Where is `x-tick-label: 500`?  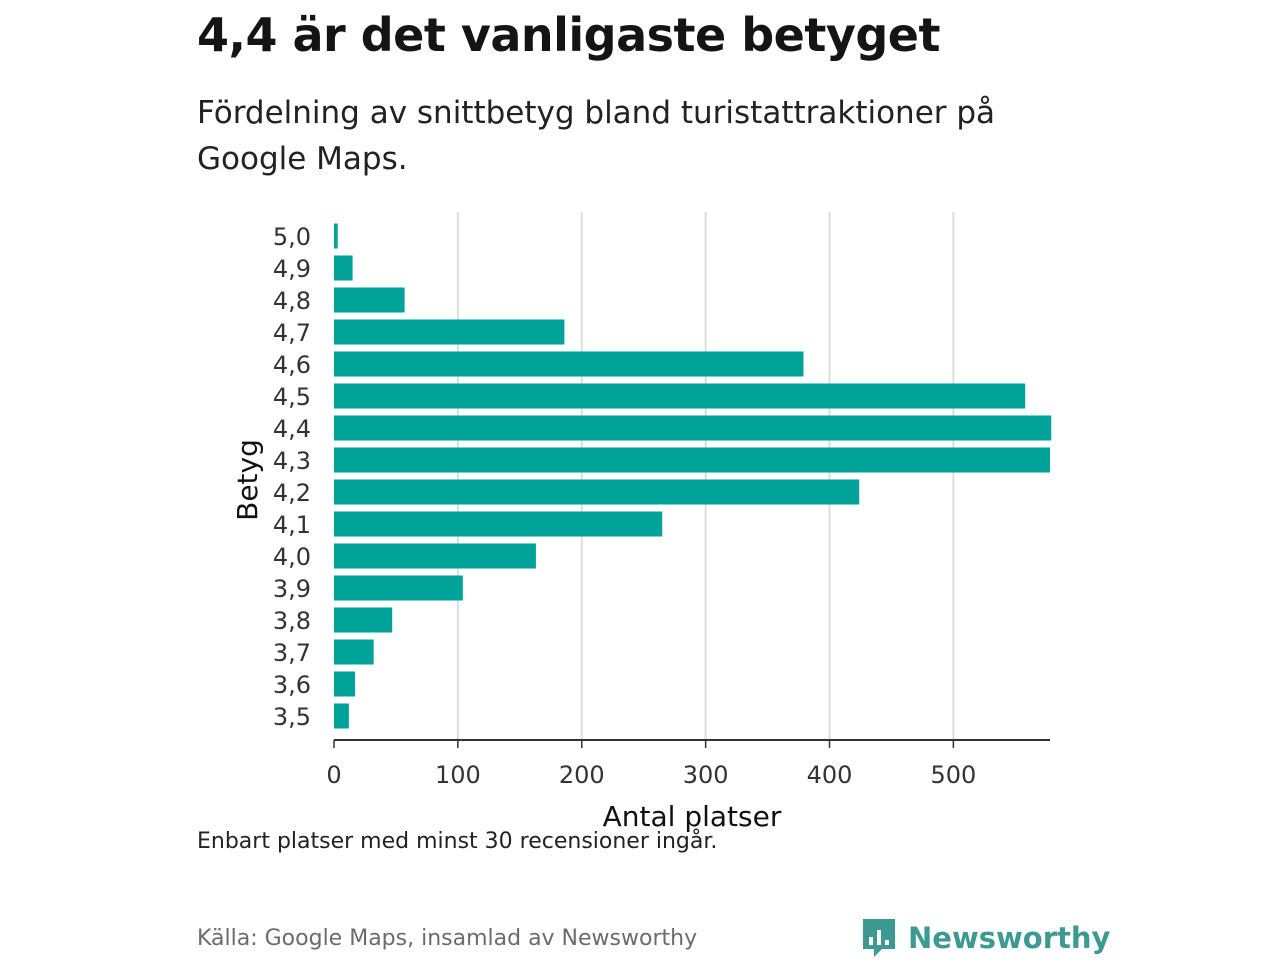
x-tick-label: 500 is located at coordinates (953, 775).